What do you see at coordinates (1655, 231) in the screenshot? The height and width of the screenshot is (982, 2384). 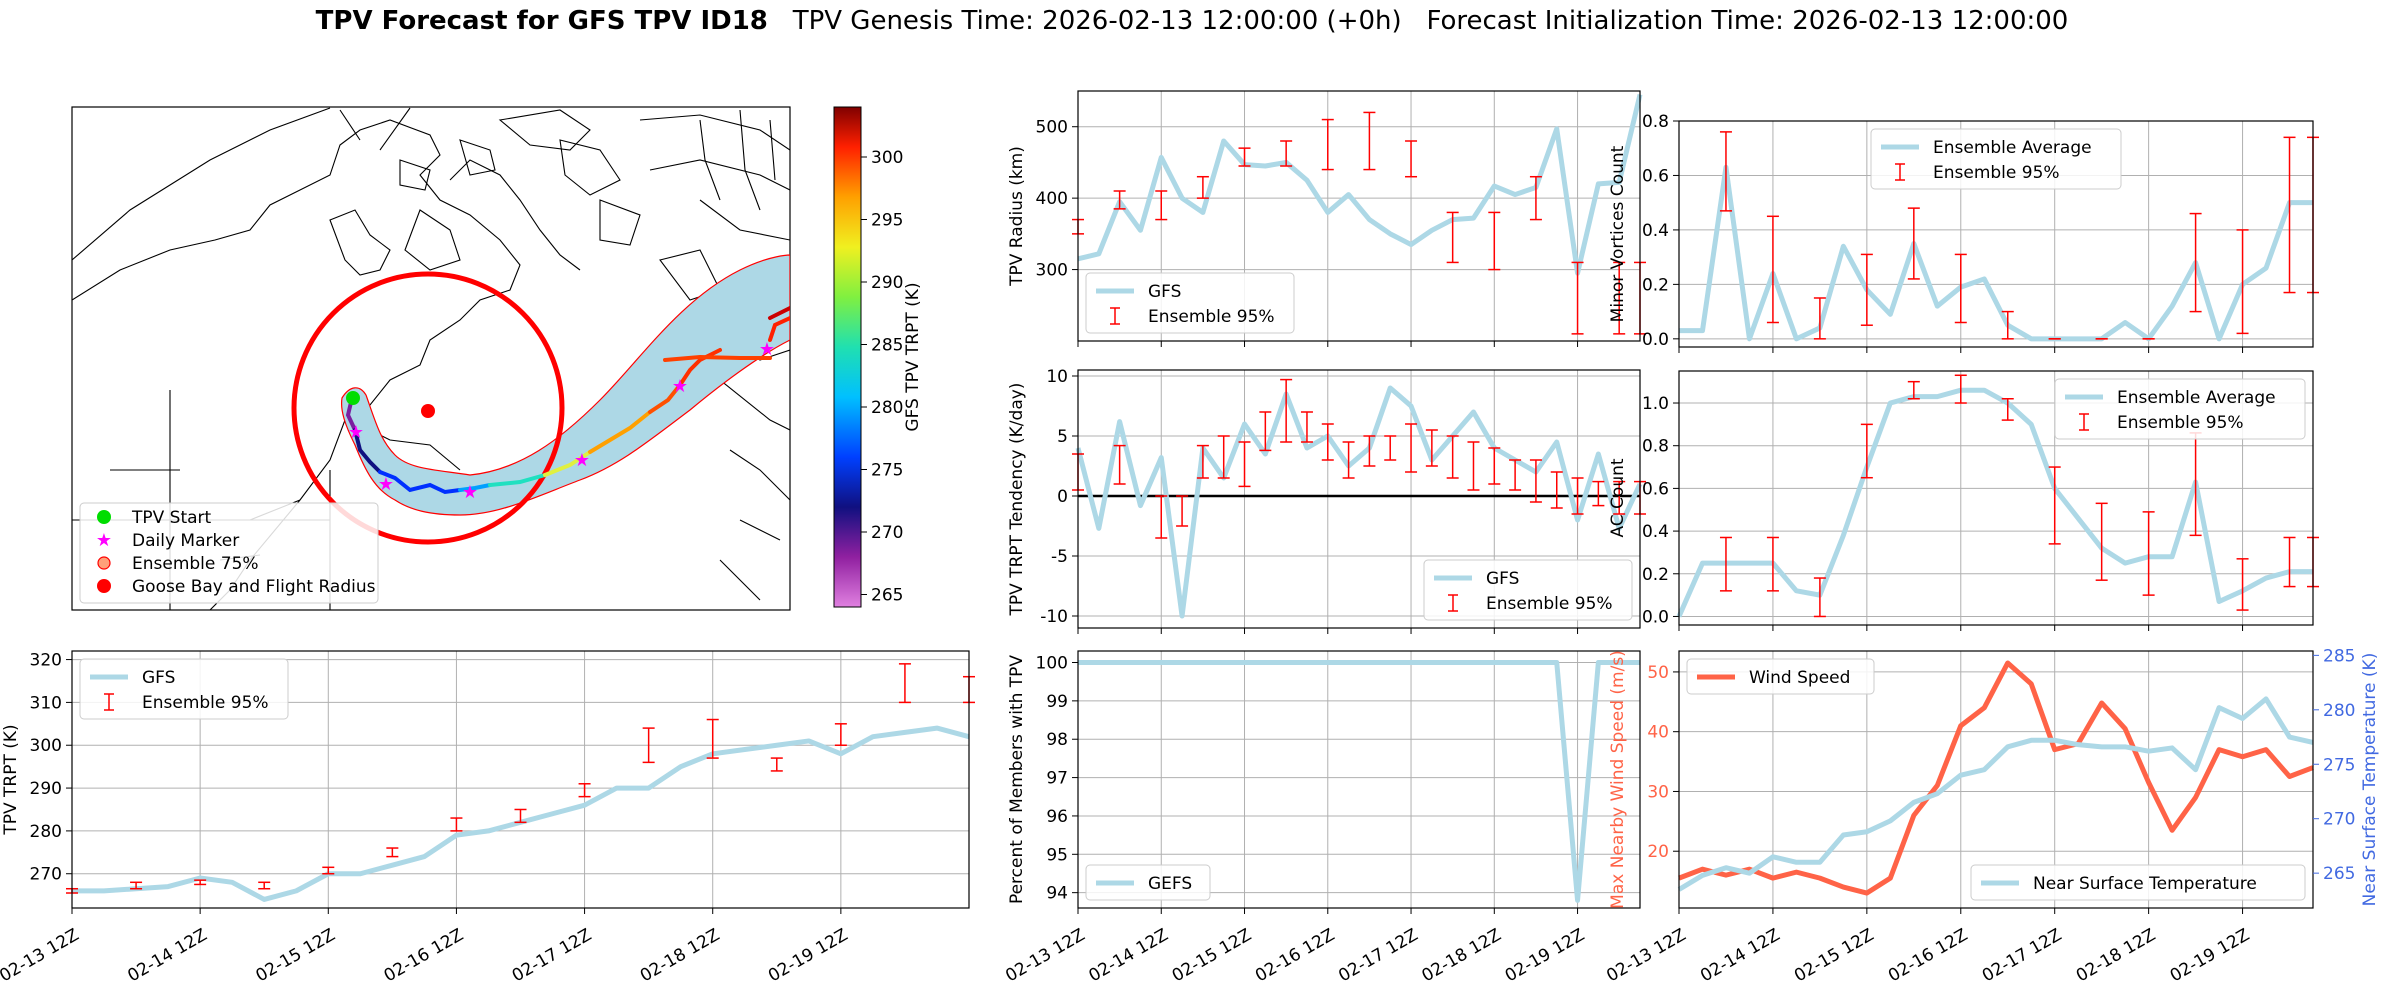 I see `ytick-label: 0.4` at bounding box center [1655, 231].